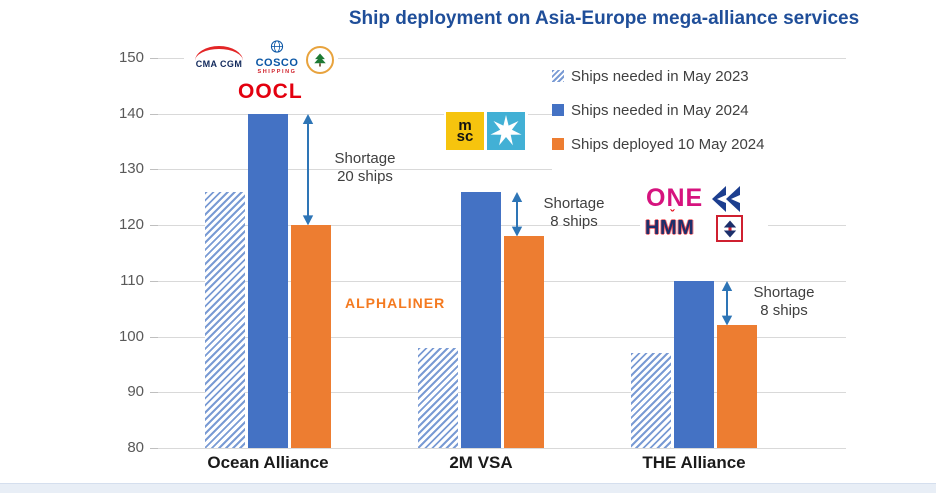 The width and height of the screenshot is (936, 493). What do you see at coordinates (465, 131) in the screenshot?
I see `msc-logo: m sc` at bounding box center [465, 131].